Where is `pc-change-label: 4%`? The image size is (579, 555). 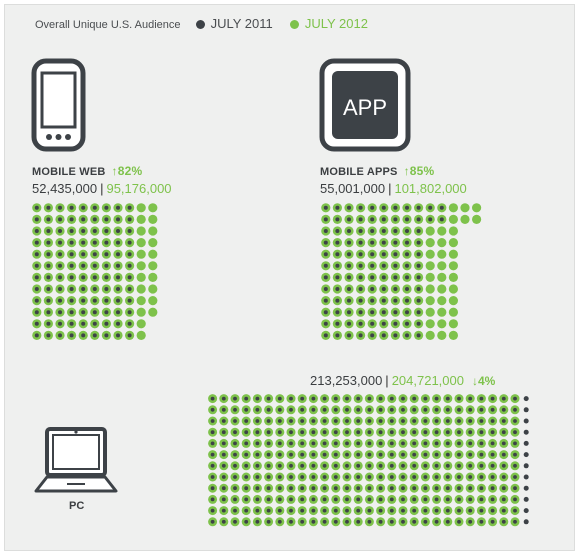
pc-change-label: 4% is located at coordinates (486, 381).